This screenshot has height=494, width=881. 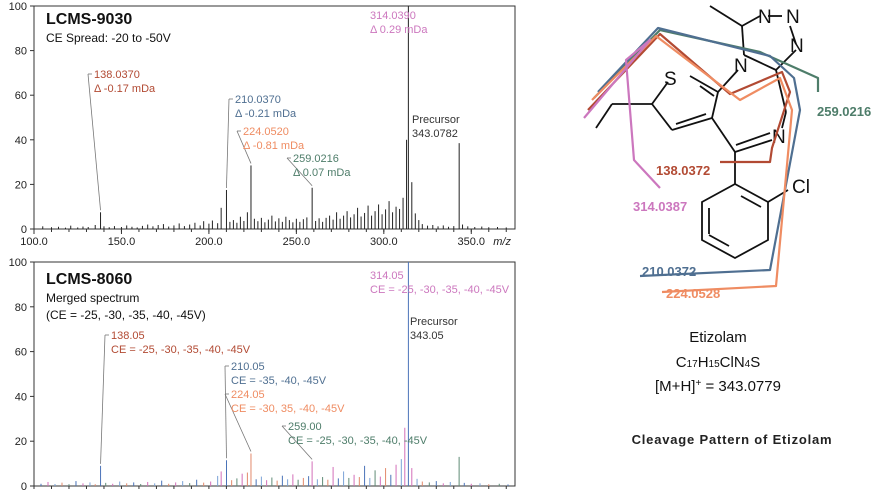 I want to click on peak-annotation: 259.0216, so click(x=316, y=159).